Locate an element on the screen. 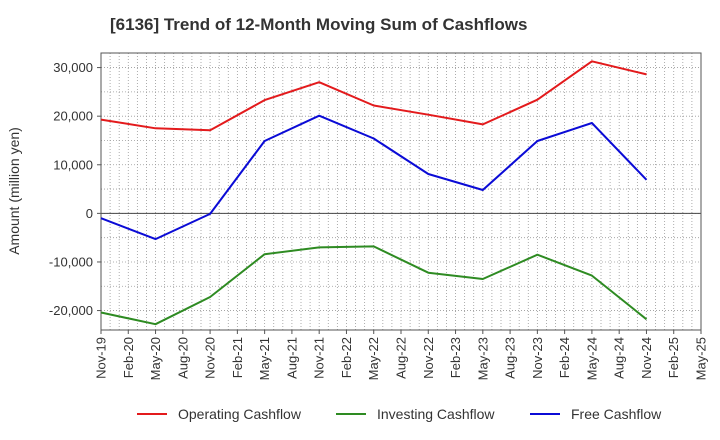  x-tick-label: Feb-24 is located at coordinates (564, 357).